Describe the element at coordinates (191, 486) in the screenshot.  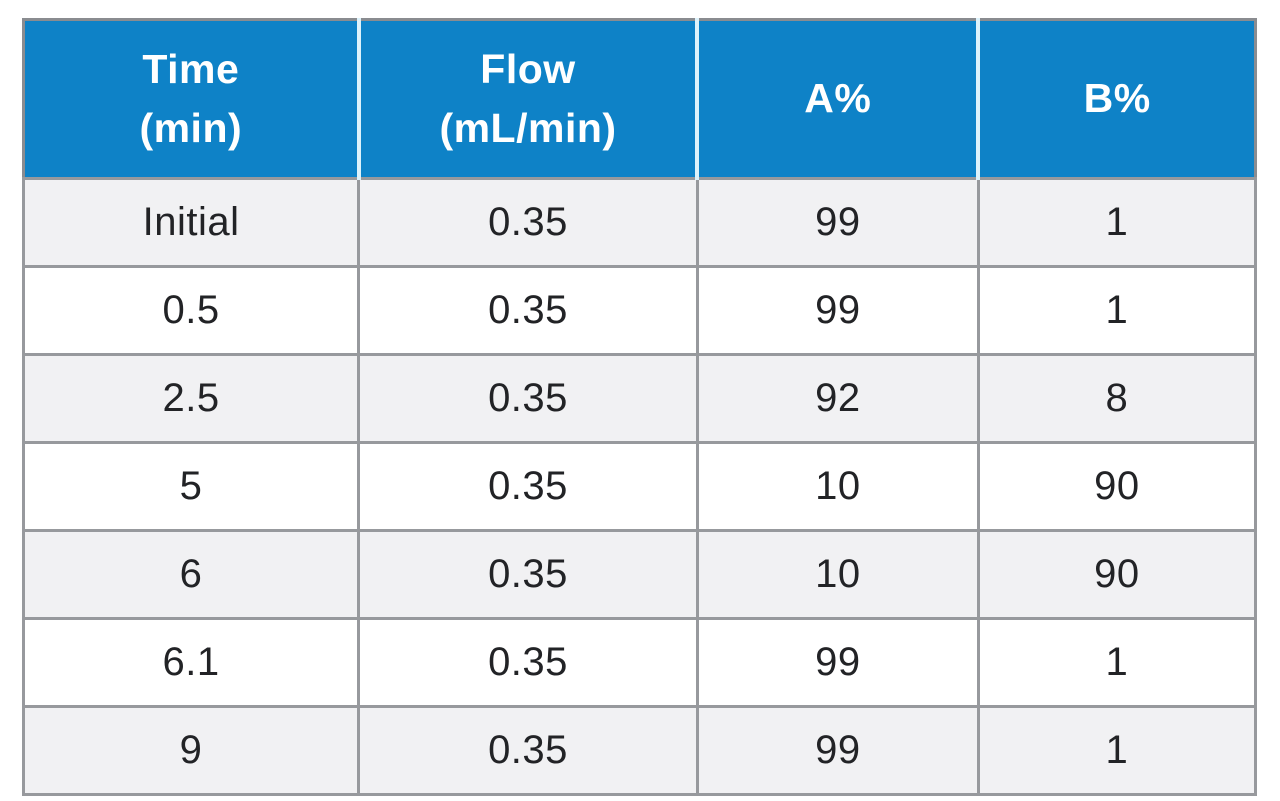
I see `table-cell: 5` at that location.